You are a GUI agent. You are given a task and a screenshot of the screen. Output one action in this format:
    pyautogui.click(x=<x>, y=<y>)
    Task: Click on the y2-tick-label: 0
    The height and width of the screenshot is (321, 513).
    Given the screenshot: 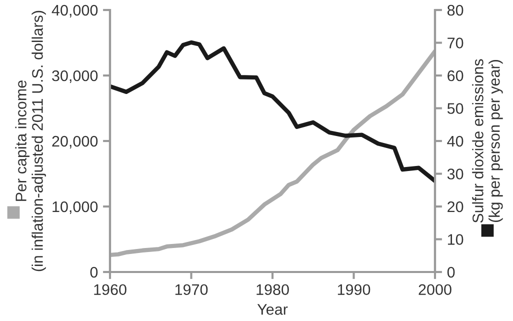 What is the action you would take?
    pyautogui.click(x=451, y=272)
    